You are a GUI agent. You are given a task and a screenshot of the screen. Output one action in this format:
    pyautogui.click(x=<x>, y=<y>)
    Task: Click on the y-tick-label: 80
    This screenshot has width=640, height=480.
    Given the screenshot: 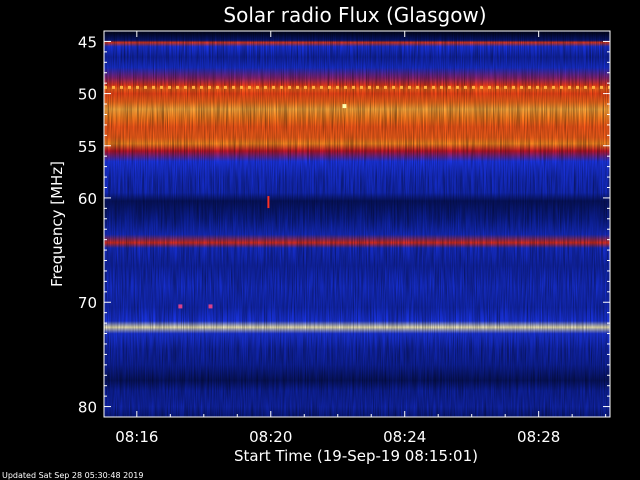 What is the action you would take?
    pyautogui.click(x=87, y=408)
    